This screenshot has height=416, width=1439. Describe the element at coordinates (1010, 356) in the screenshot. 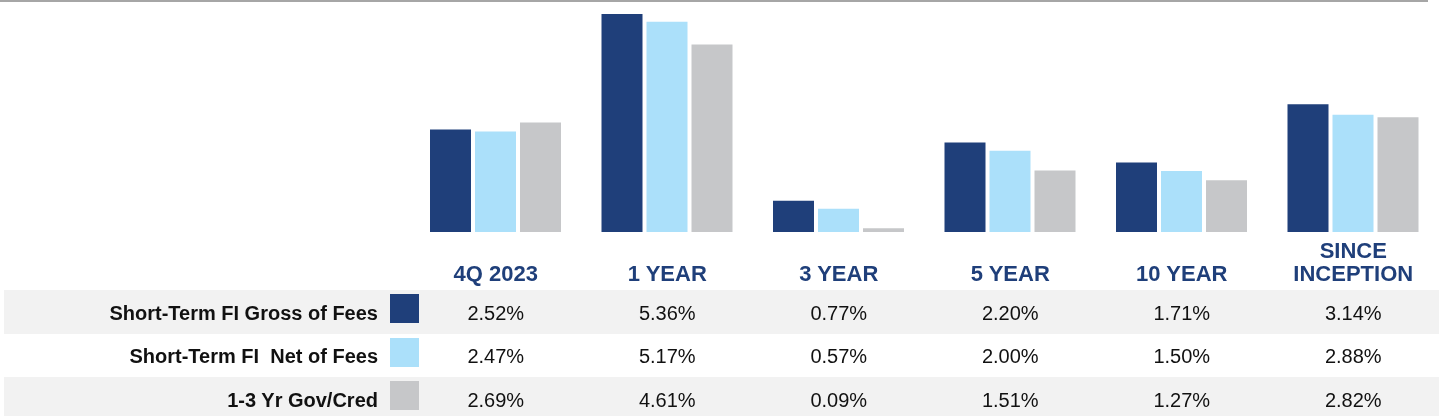

I see `data-label: 2.00%` at that location.